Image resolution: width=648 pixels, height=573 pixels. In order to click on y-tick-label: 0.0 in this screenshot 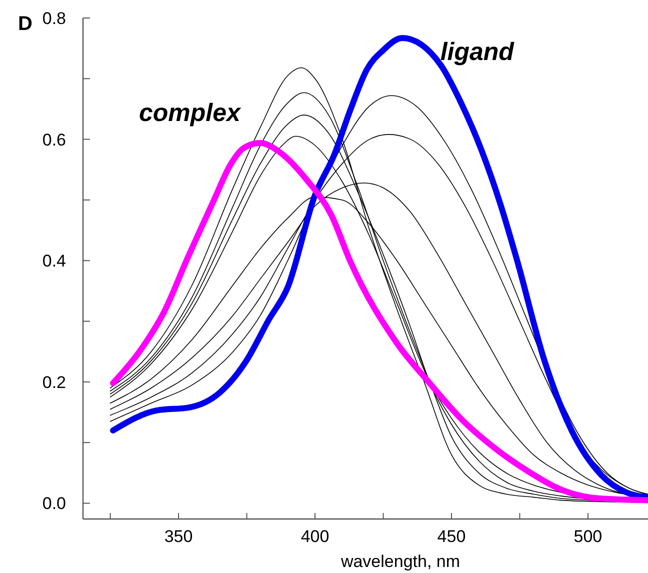, I will do `click(54, 504)`.